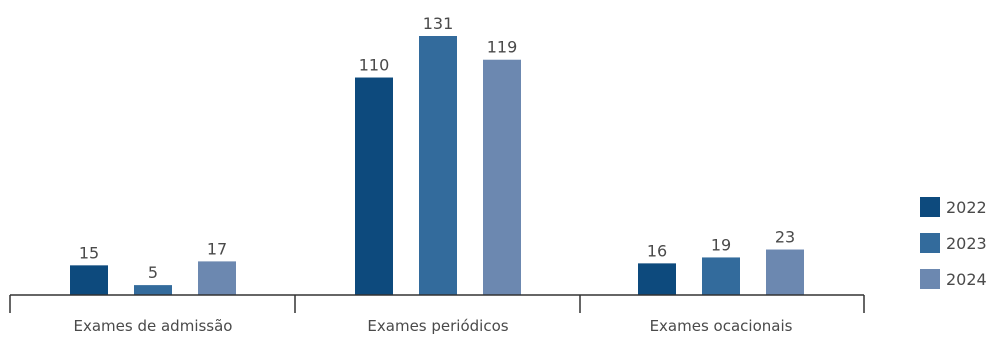  Describe the element at coordinates (437, 326) in the screenshot. I see `category-label: Exames periódicos` at that location.